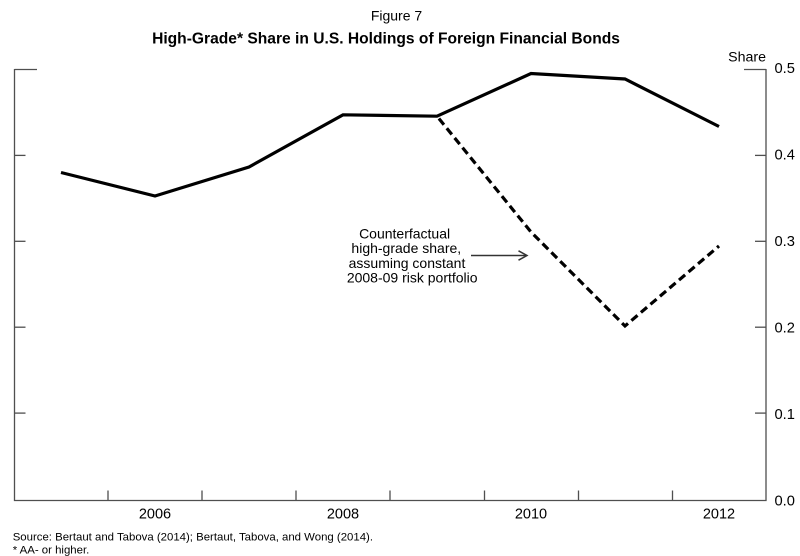  What do you see at coordinates (406, 248) in the screenshot?
I see `svg-text: high-grade share,` at bounding box center [406, 248].